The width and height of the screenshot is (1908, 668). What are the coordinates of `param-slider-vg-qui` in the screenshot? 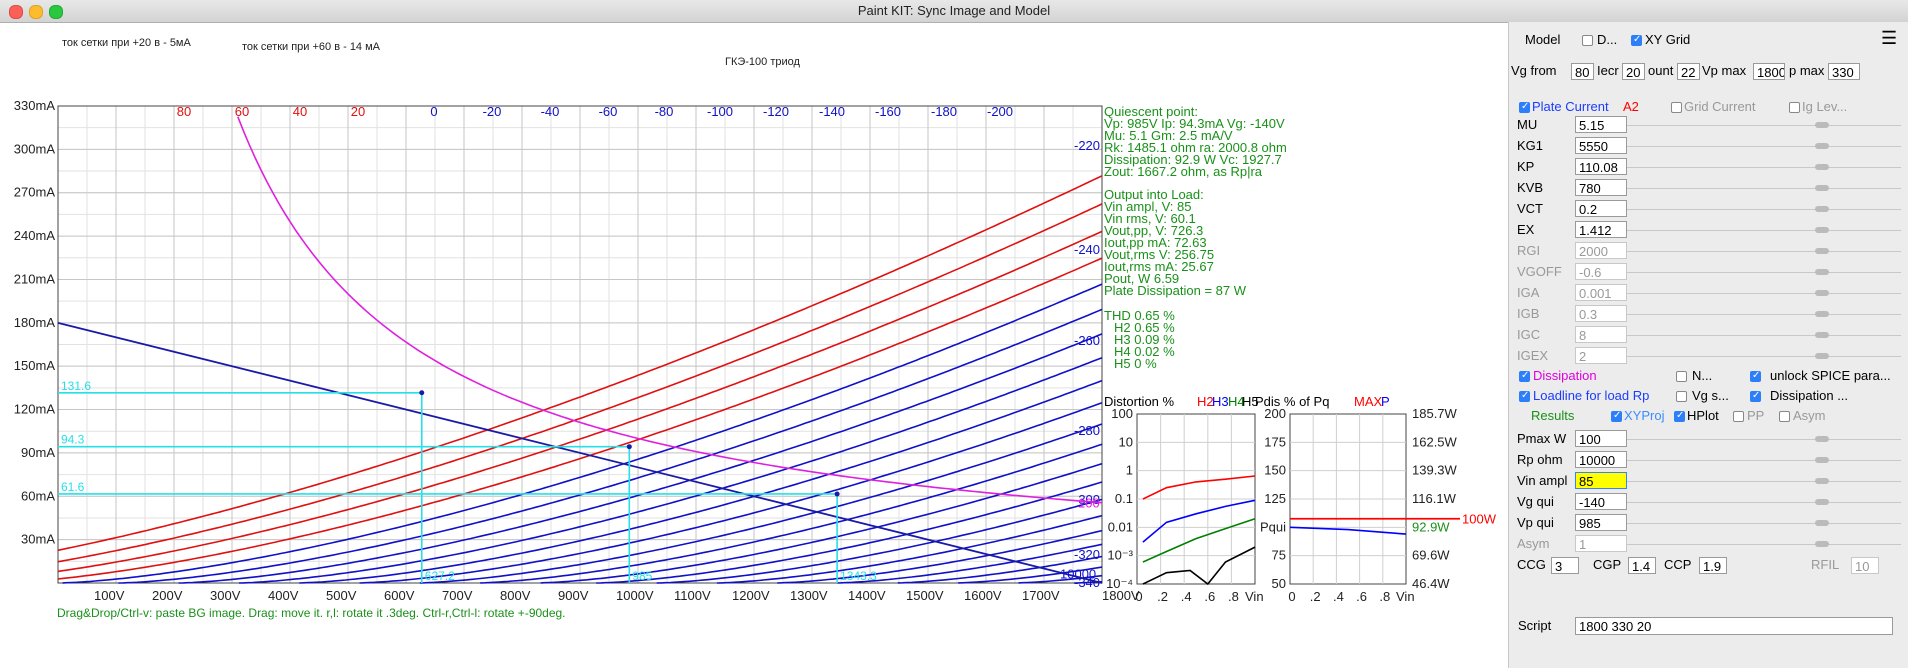 It's located at (1764, 509).